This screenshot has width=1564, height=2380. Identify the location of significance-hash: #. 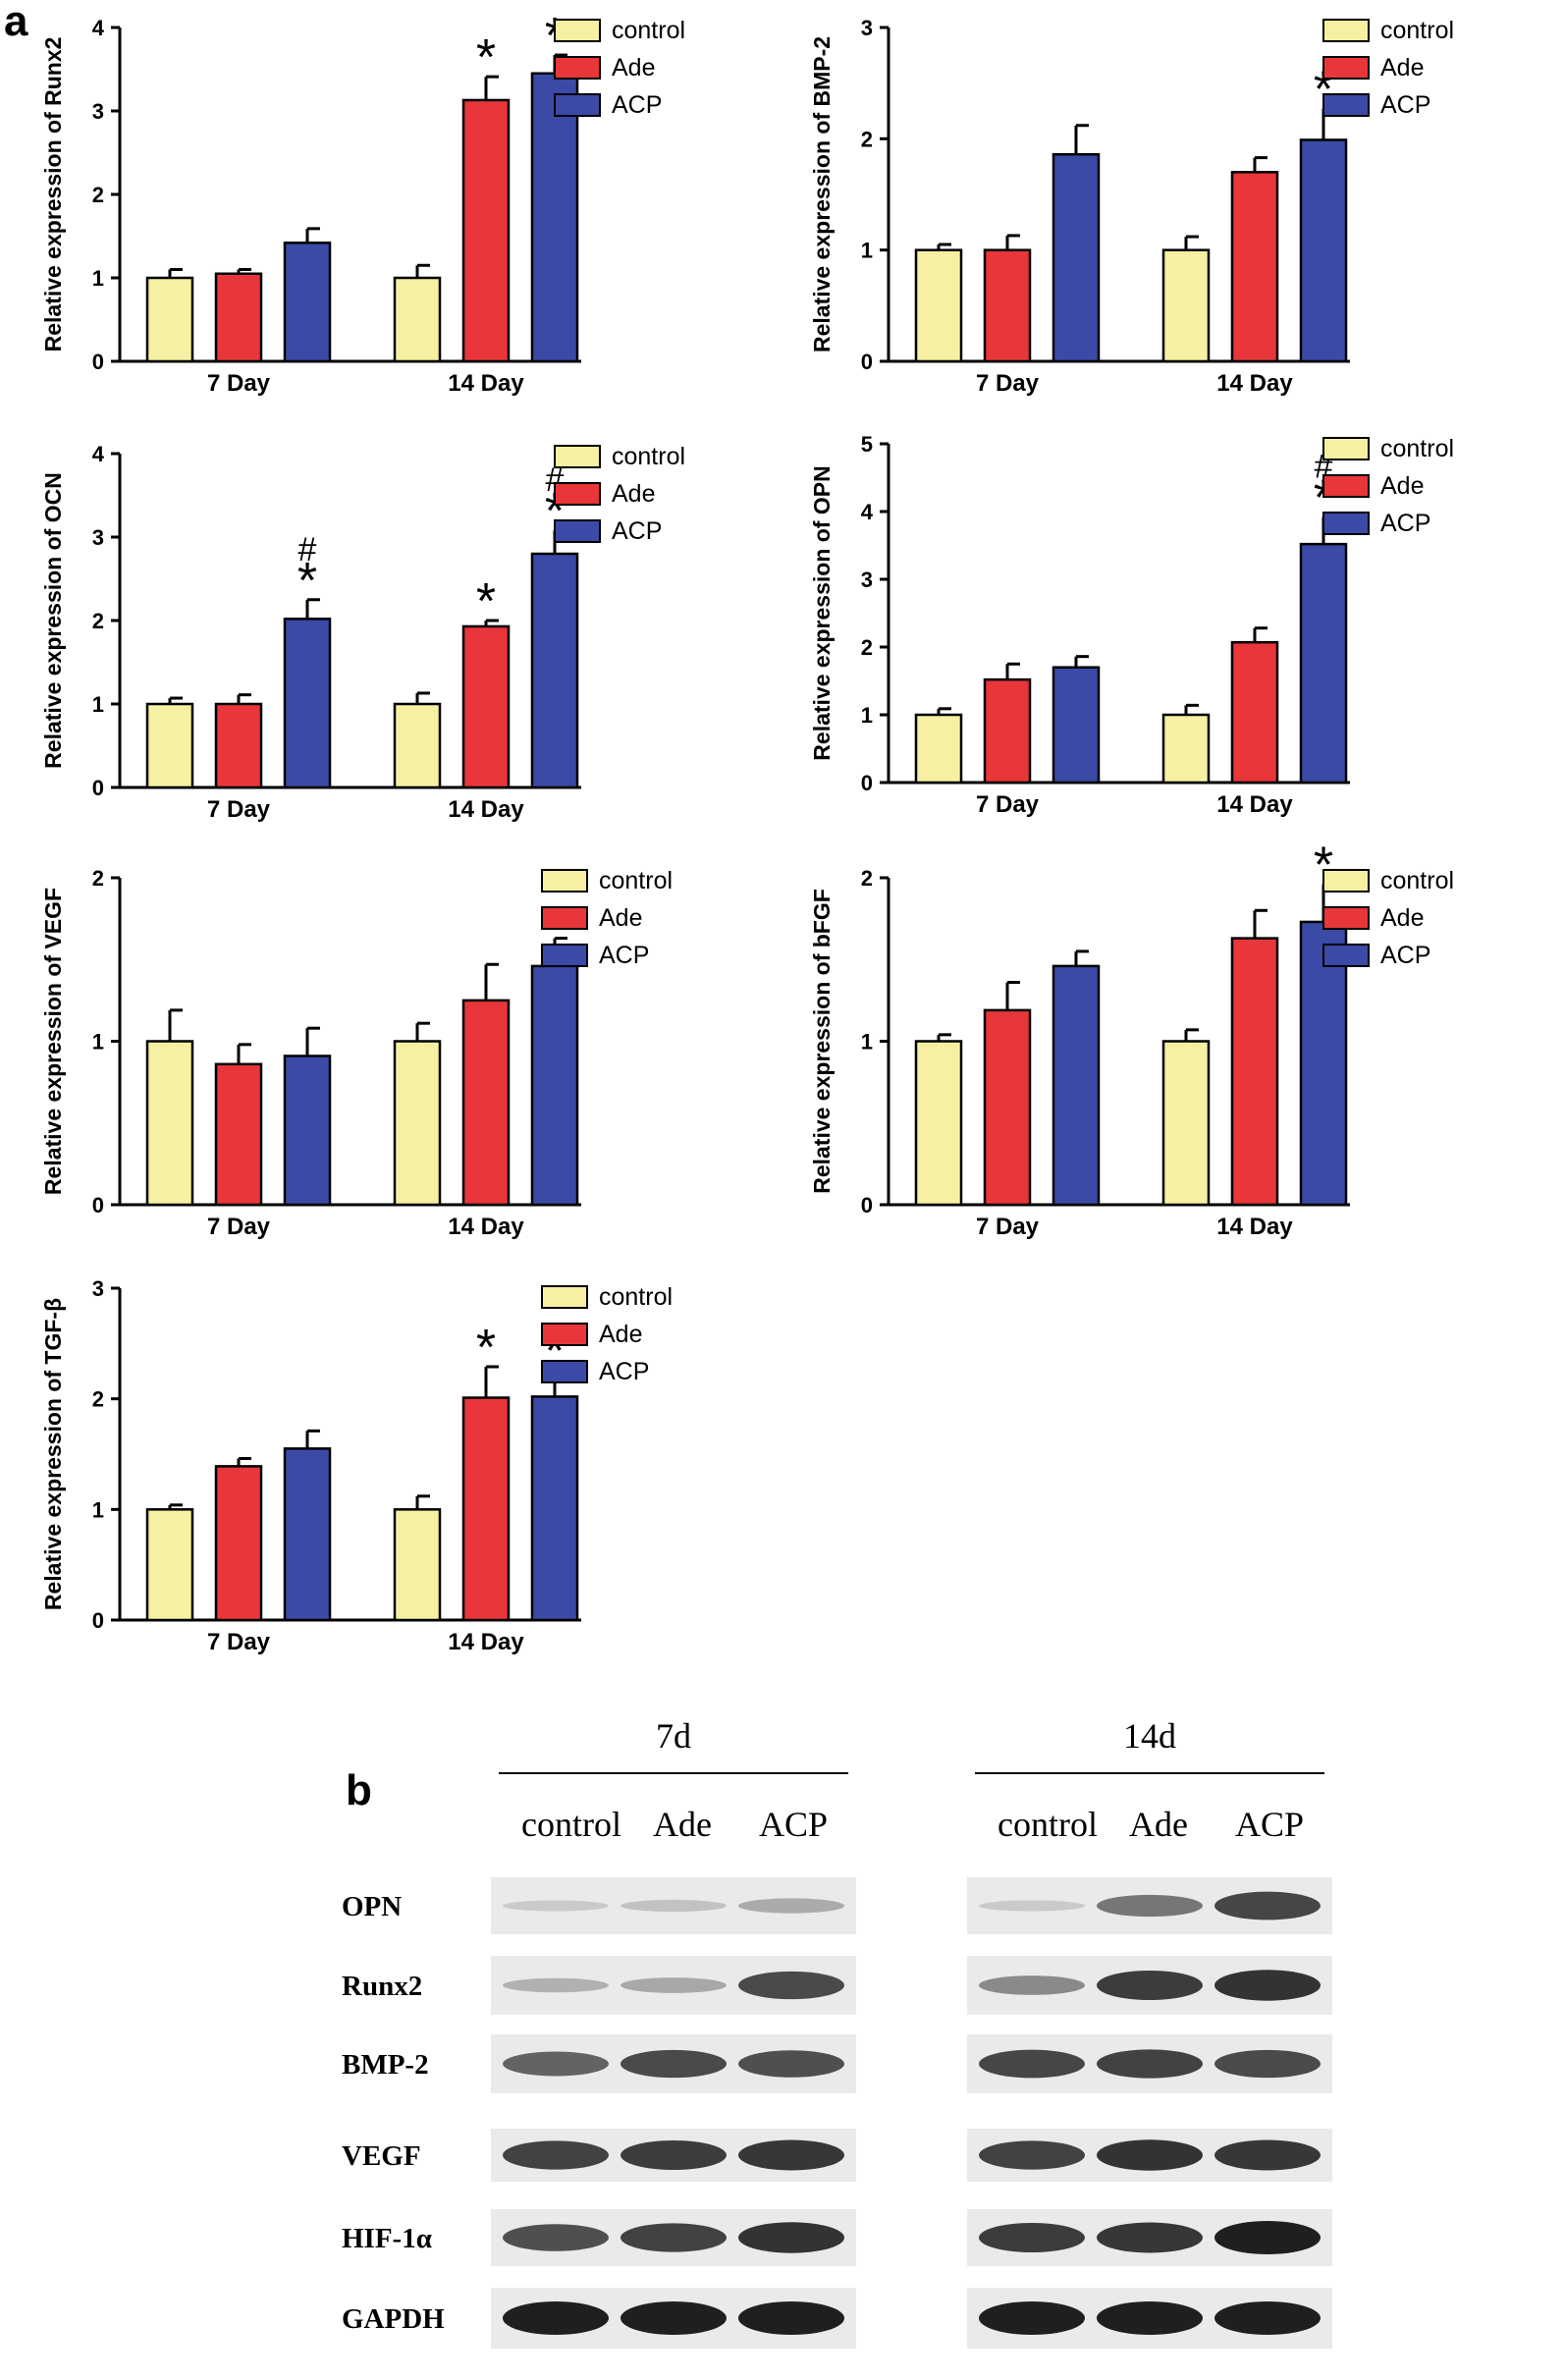
(308, 549).